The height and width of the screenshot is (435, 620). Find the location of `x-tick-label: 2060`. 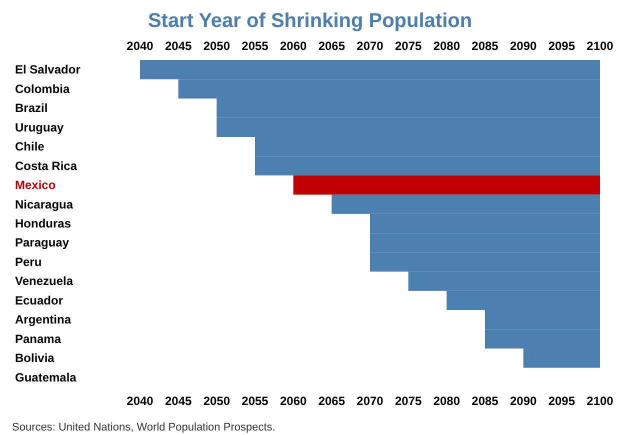

x-tick-label: 2060 is located at coordinates (294, 401).